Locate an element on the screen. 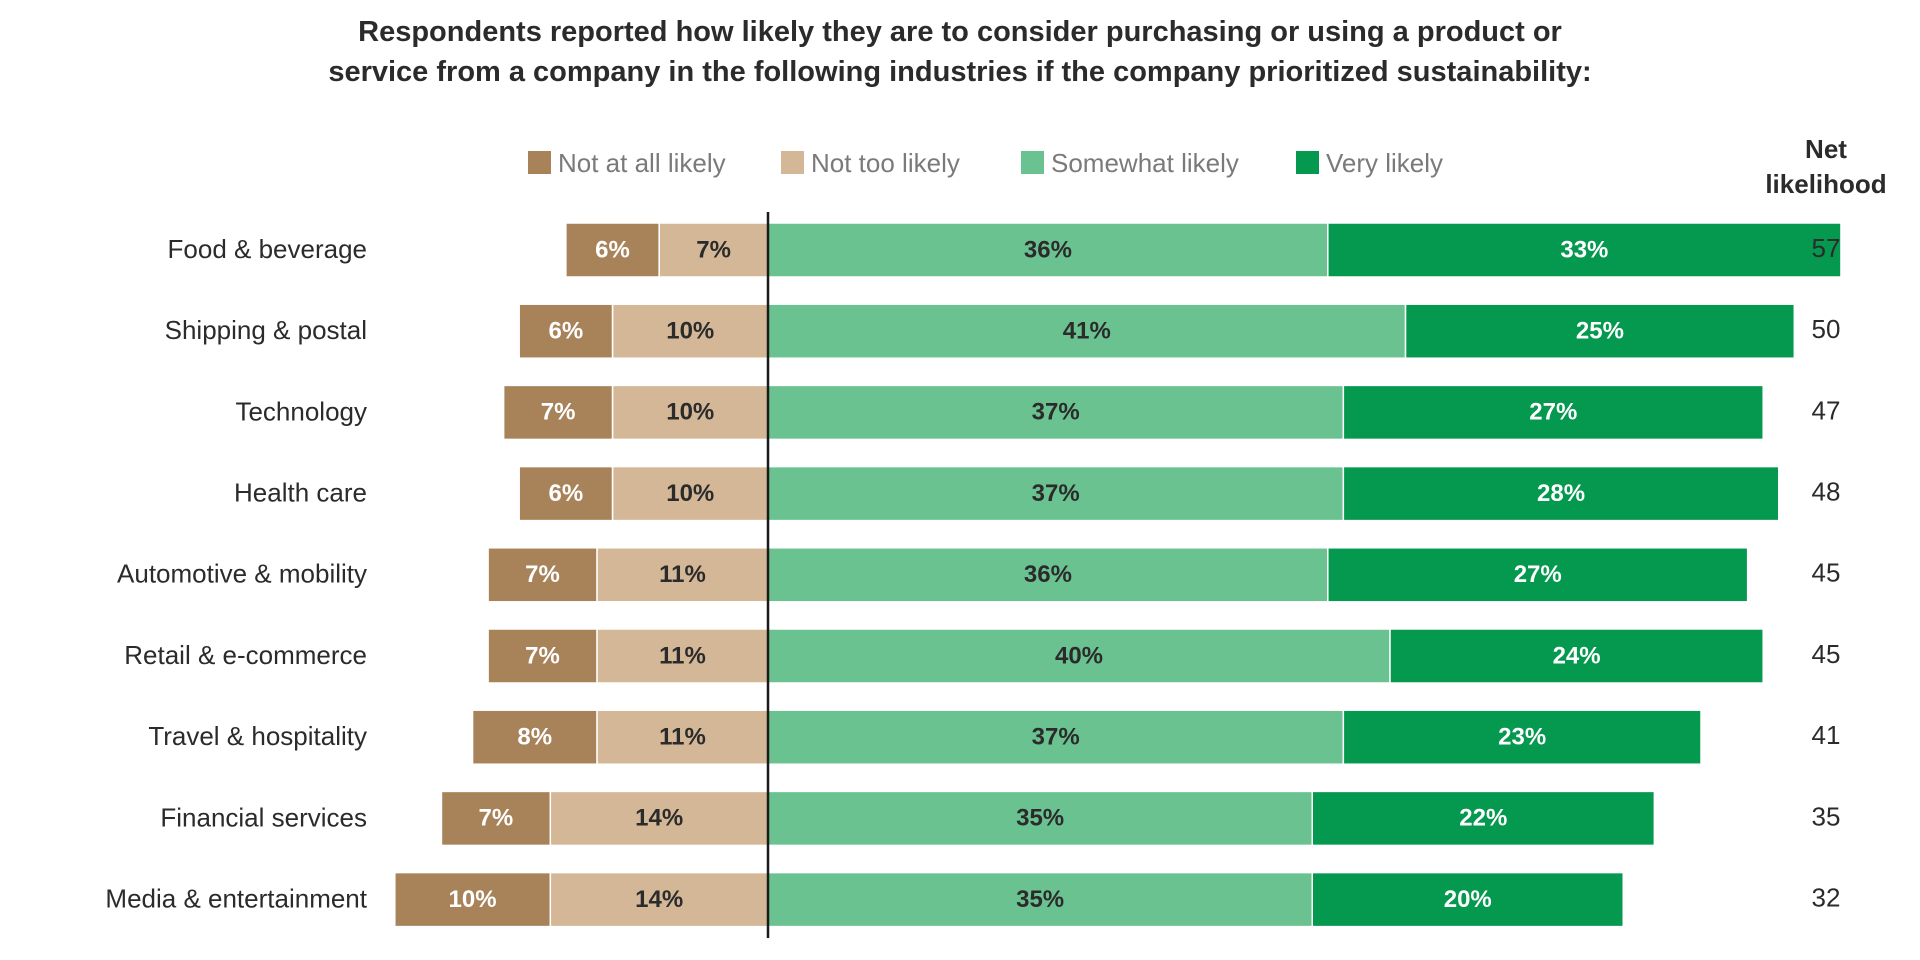 The image size is (1920, 960). segment-label: 25% is located at coordinates (1600, 331).